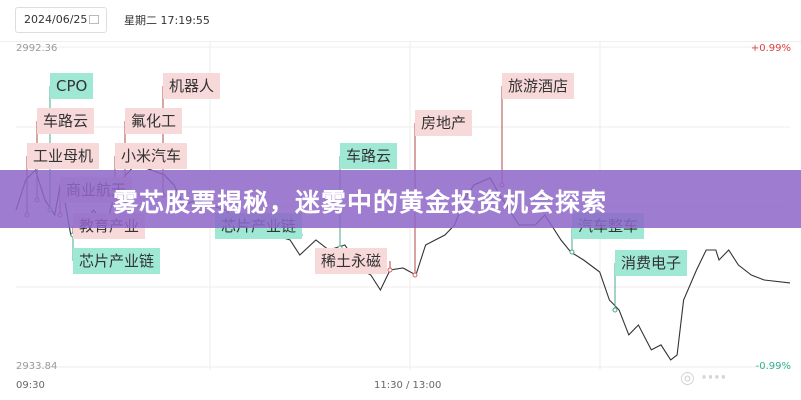  What do you see at coordinates (72, 86) in the screenshot?
I see `annotation-tag: CPO` at bounding box center [72, 86].